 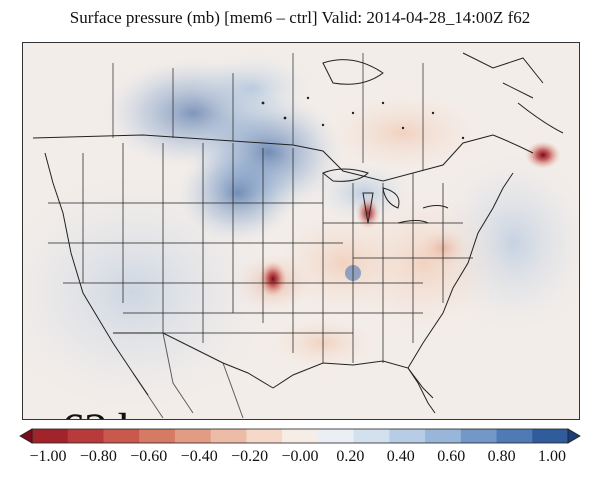 What do you see at coordinates (363, 118) in the screenshot?
I see `lake-markers` at bounding box center [363, 118].